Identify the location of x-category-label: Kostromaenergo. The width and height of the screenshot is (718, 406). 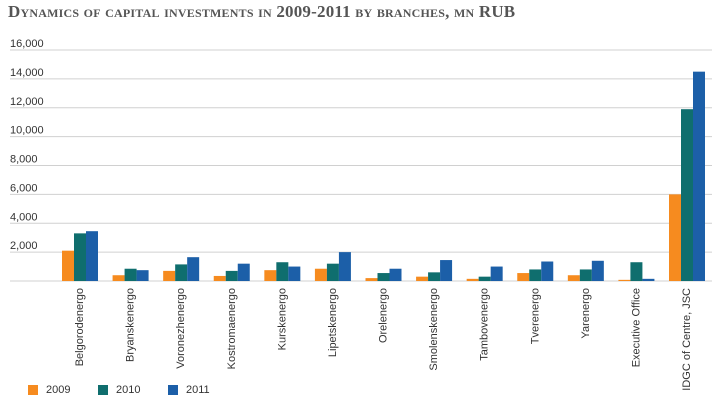
(232, 328).